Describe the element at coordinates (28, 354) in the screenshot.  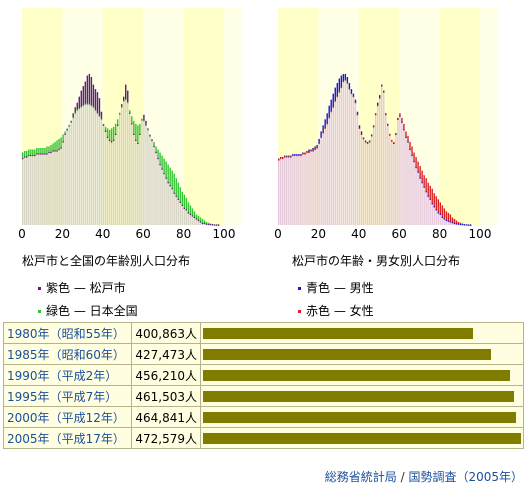
I see `year-link: 1985年` at that location.